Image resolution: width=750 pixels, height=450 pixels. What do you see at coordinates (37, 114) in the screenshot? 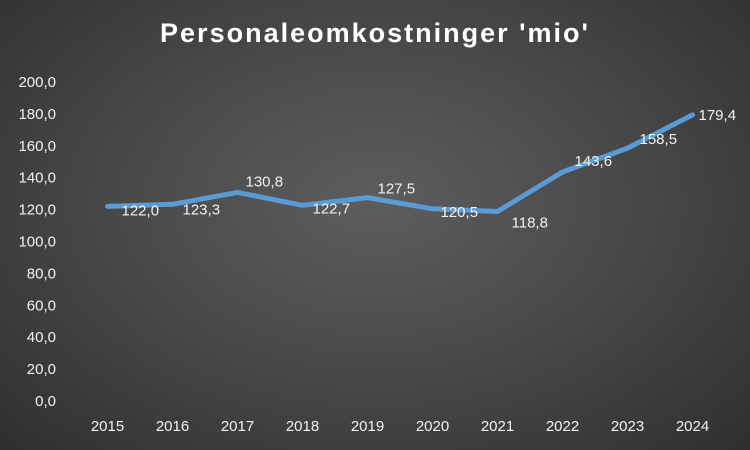
I see `y-tick-label: 180,0` at bounding box center [37, 114].